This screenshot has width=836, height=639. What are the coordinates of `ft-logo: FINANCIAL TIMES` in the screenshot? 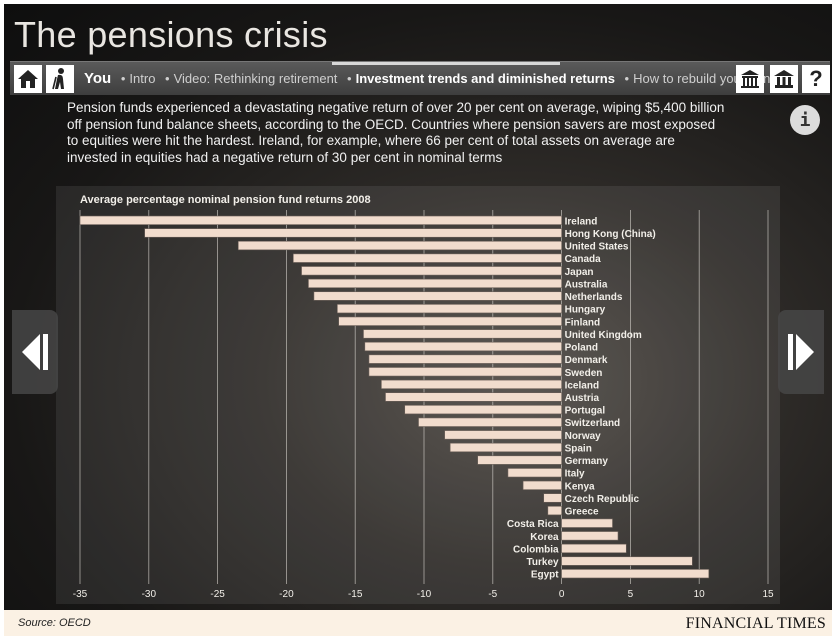 It's located at (755, 623).